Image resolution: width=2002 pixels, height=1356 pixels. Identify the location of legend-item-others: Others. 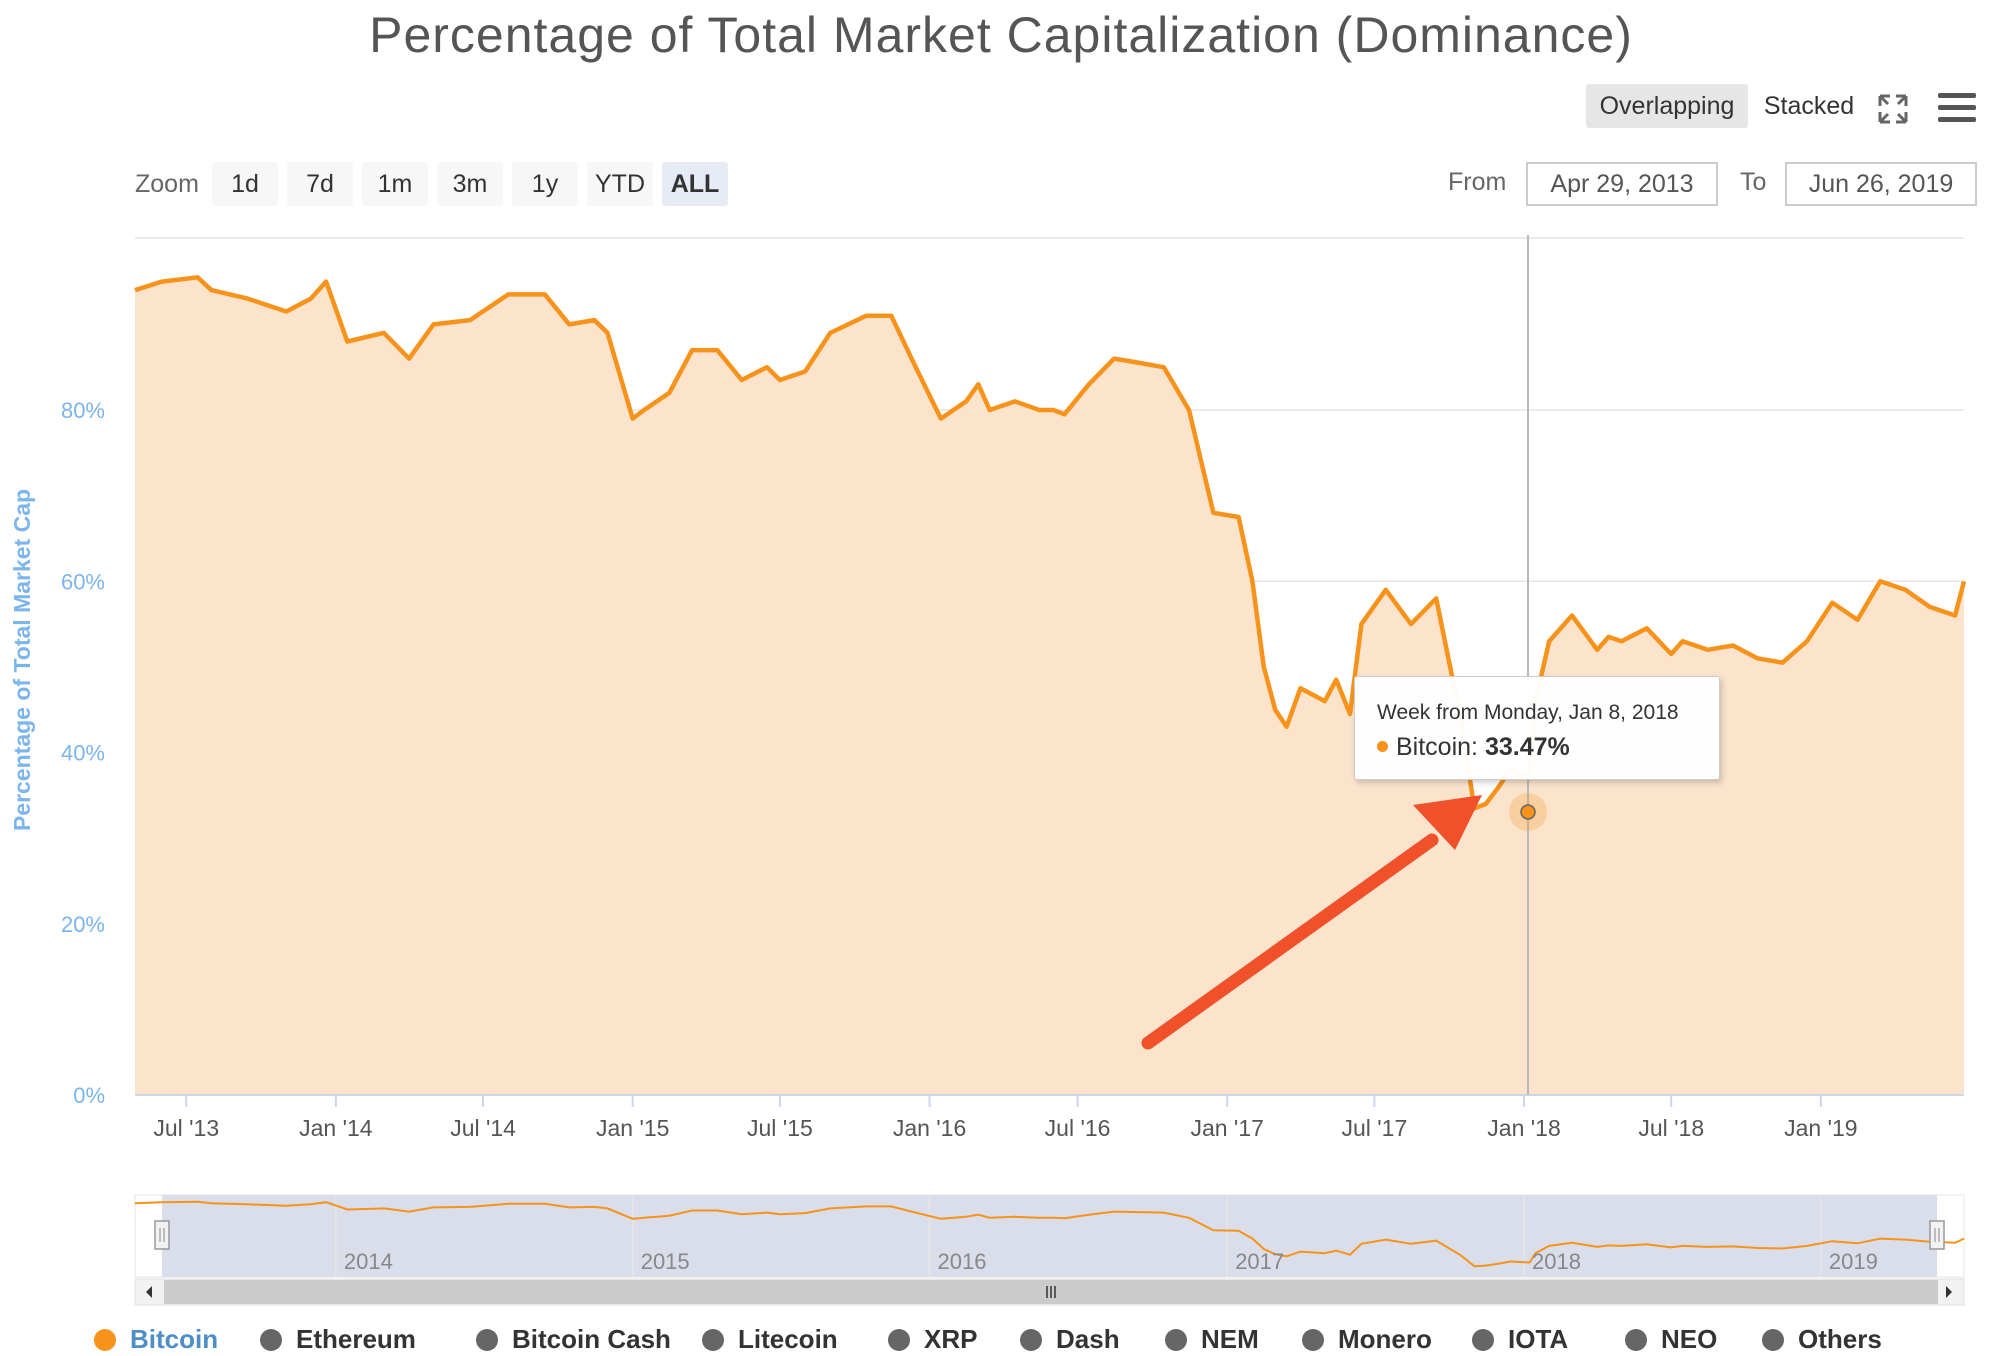
(1822, 1339).